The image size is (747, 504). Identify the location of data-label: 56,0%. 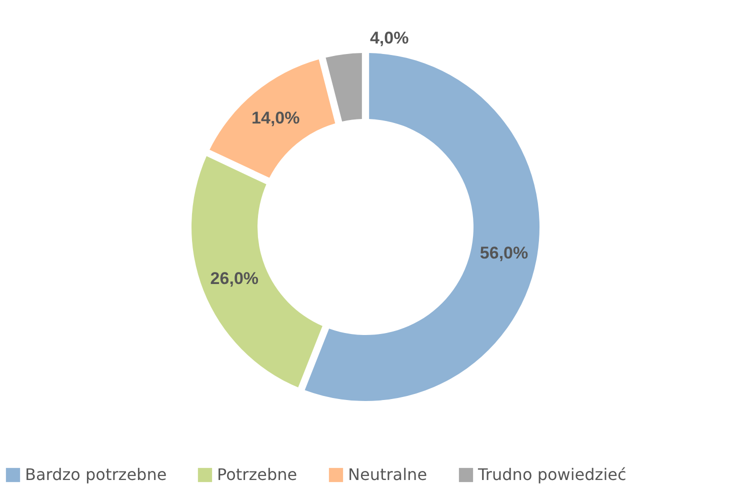
(504, 252).